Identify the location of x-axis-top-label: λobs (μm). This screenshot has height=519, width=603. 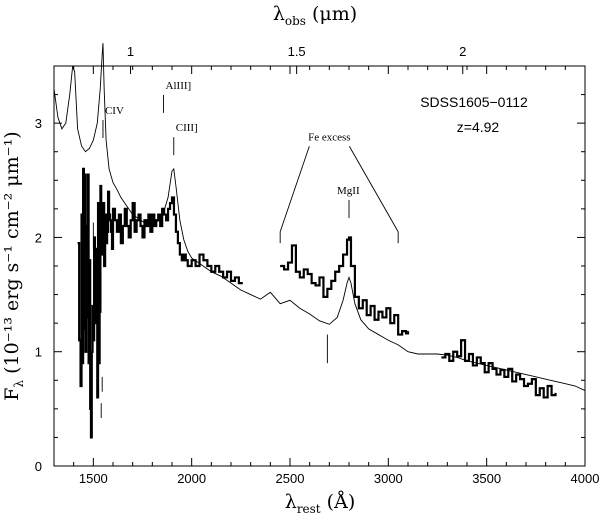
(315, 15).